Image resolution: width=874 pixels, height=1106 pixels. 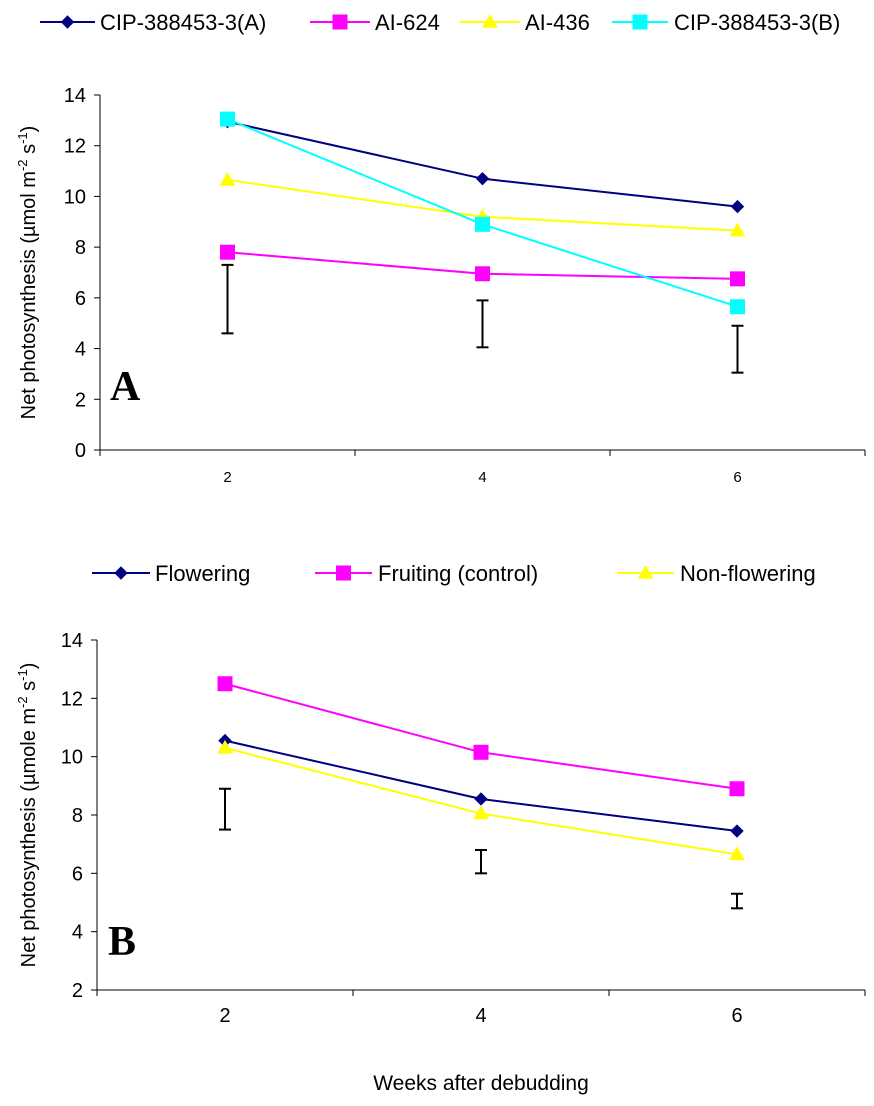 What do you see at coordinates (80, 451) in the screenshot?
I see `y-tick-label: 0` at bounding box center [80, 451].